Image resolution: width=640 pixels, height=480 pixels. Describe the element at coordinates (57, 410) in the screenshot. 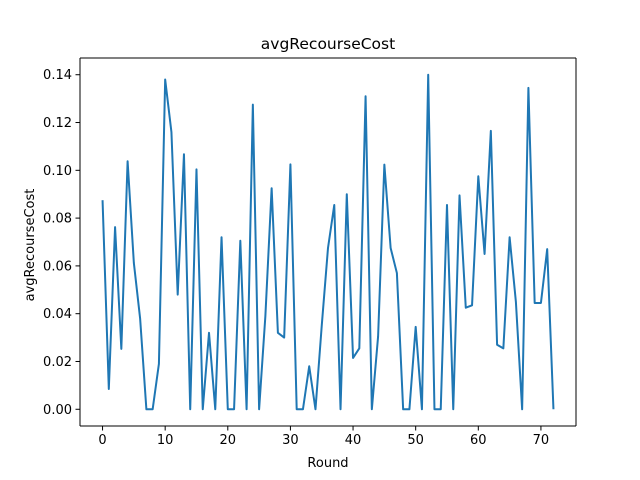

I see `y-tick-label: 0.00` at that location.